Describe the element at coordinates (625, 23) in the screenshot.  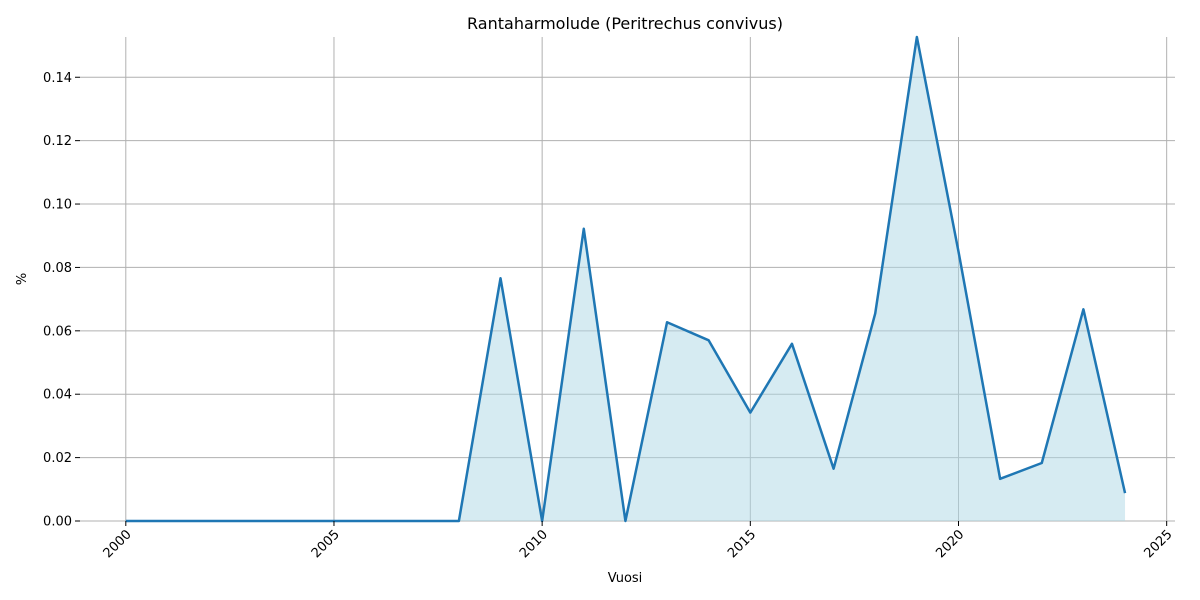
I see `chart-title: Rantaharmolude (Peritrechus convivus)` at that location.